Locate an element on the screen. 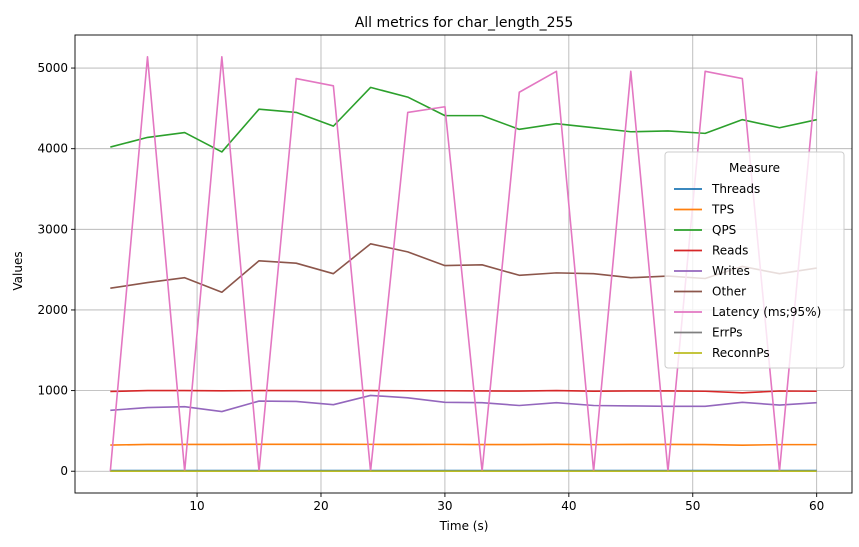 This screenshot has height=547, width=859. y-axis-label: Values is located at coordinates (18, 270).